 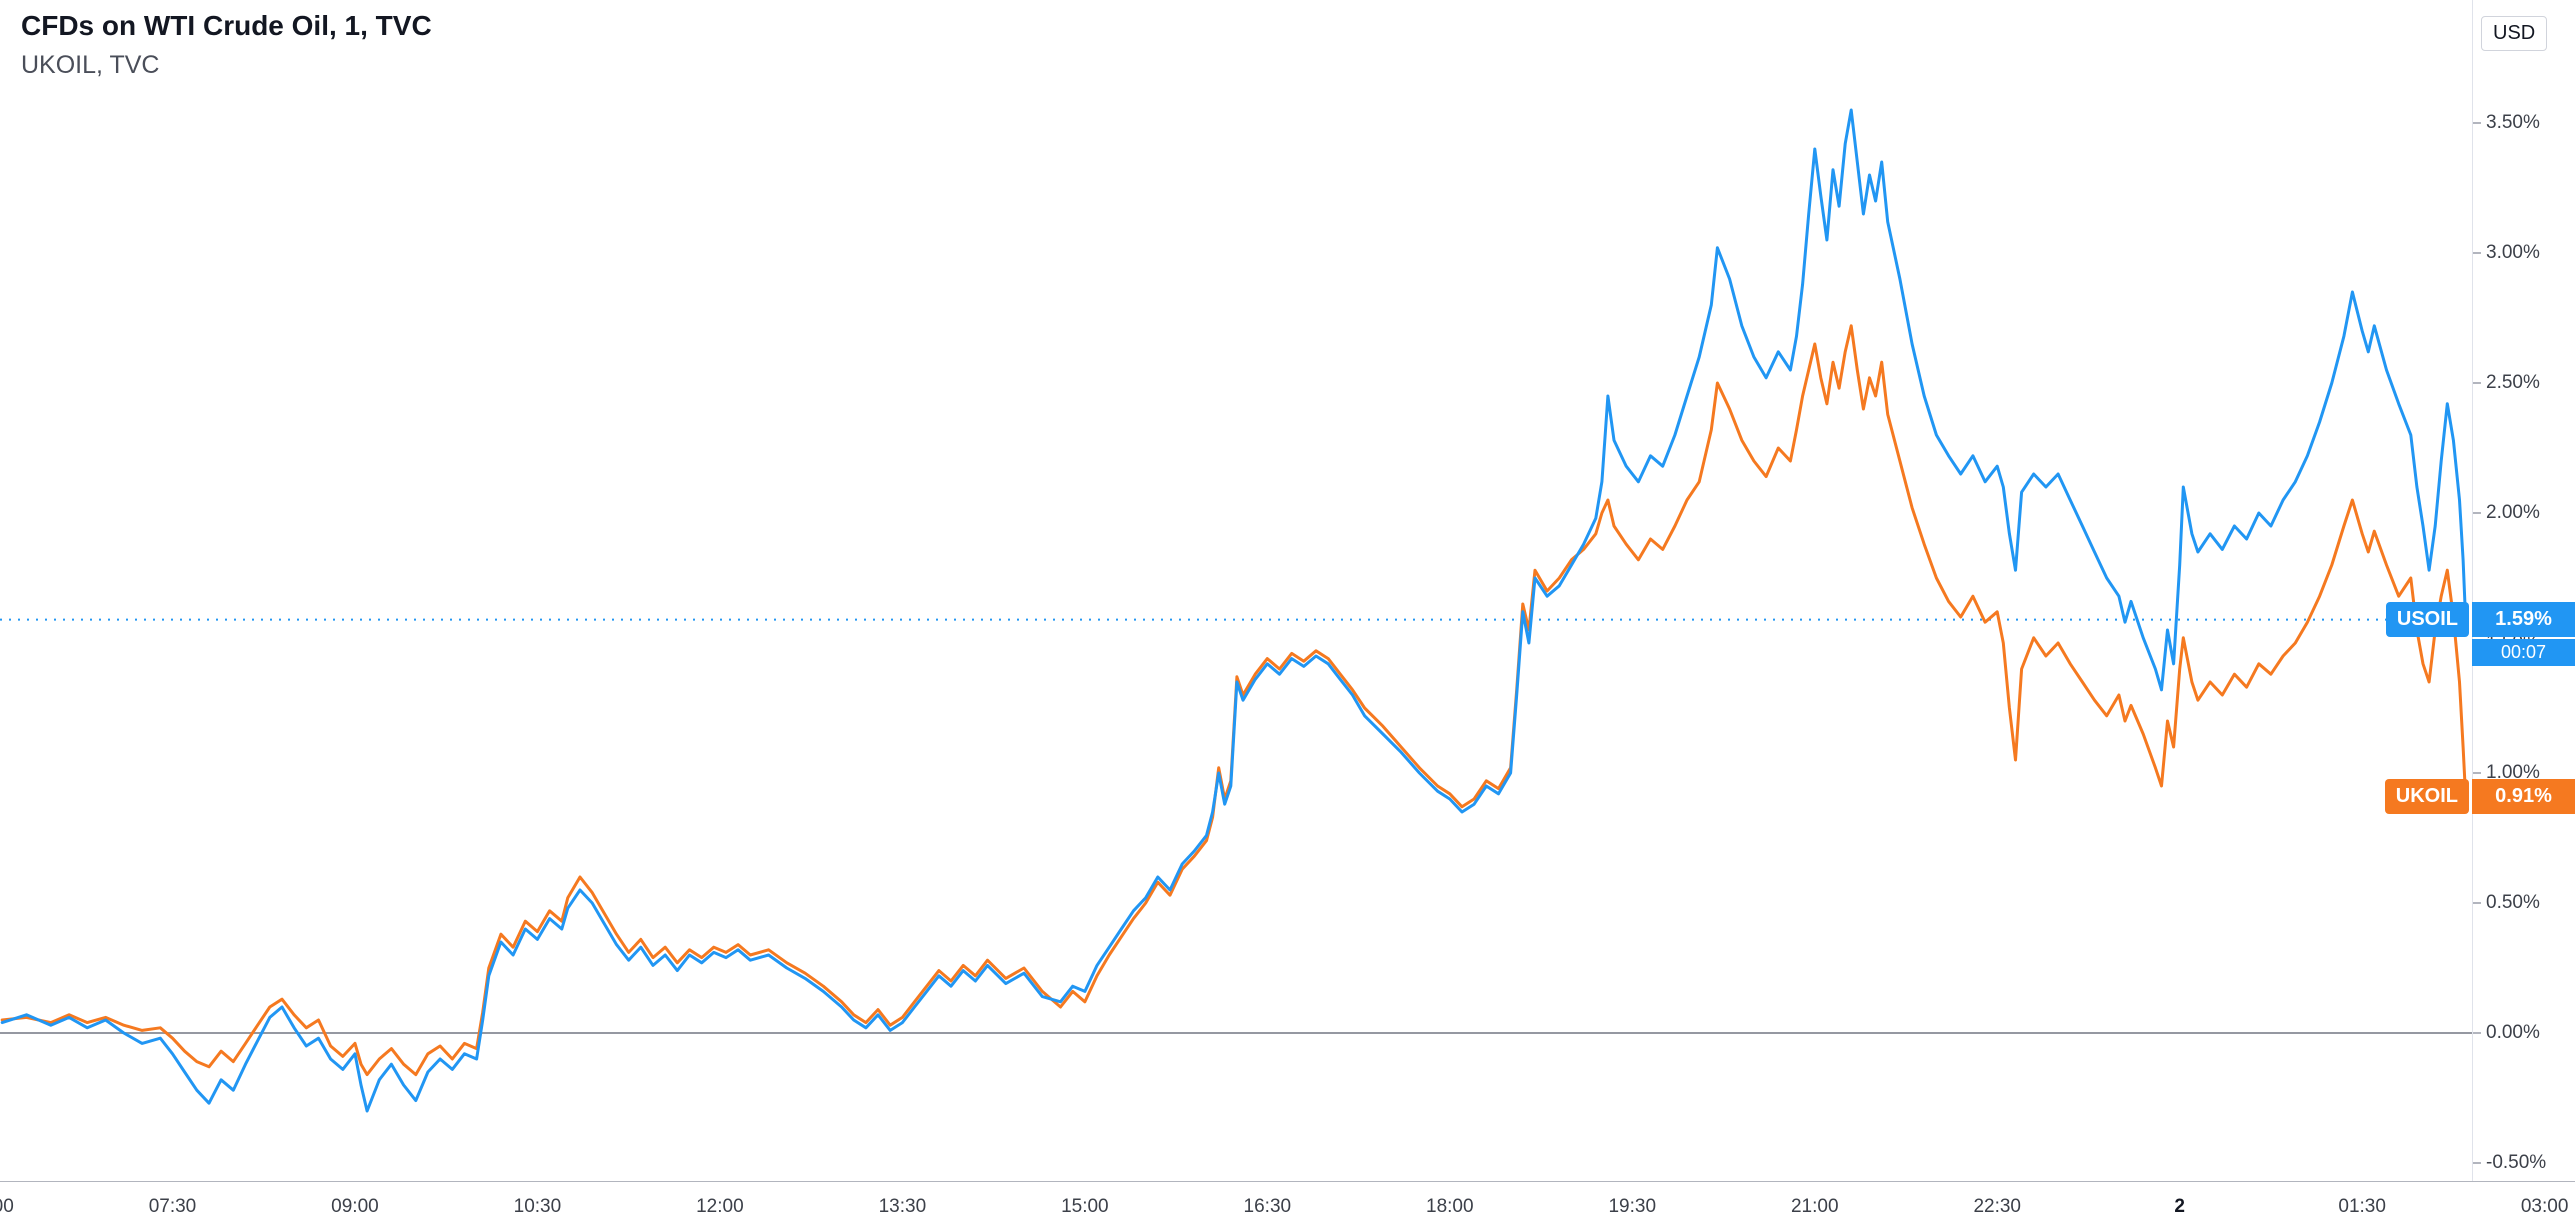 I want to click on time-tick-label: 07:30, so click(x=172, y=1206).